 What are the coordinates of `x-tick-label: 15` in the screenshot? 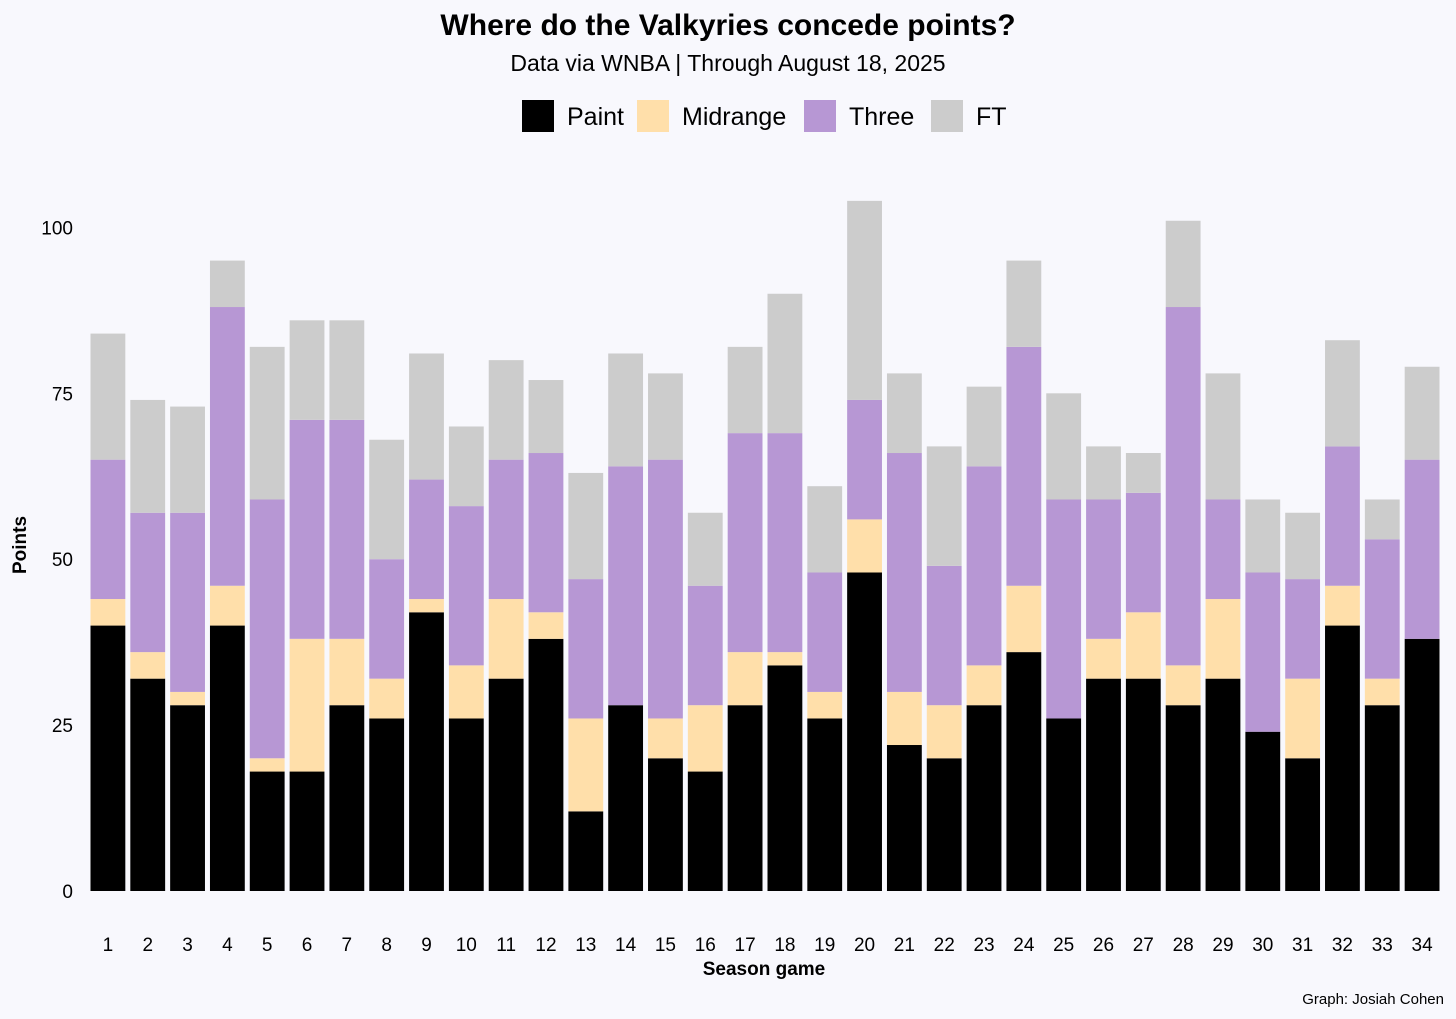 It's located at (665, 945).